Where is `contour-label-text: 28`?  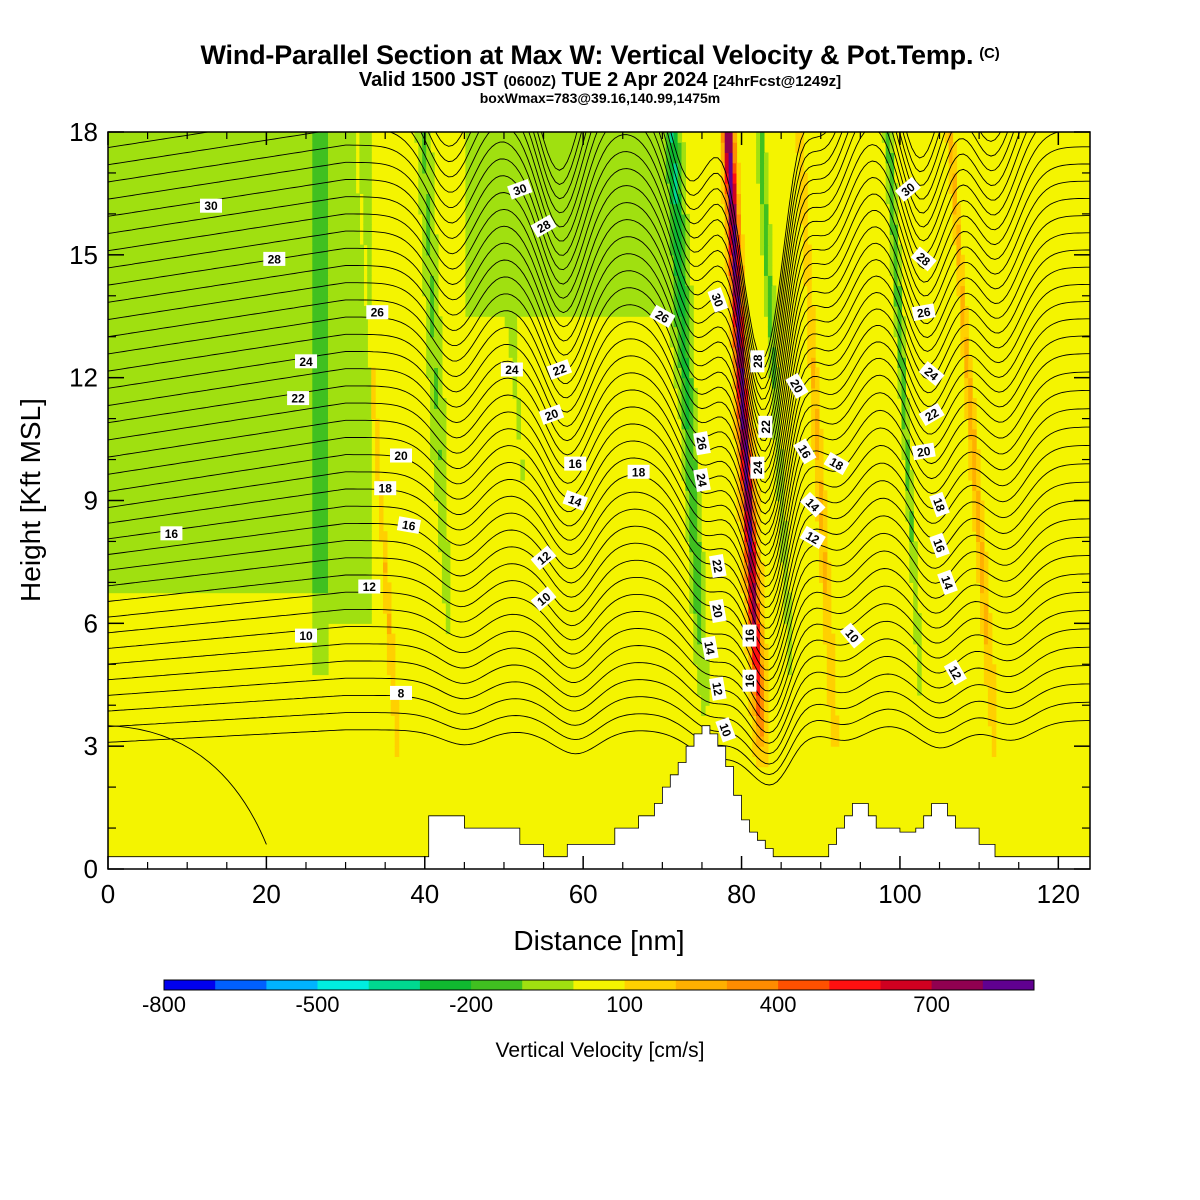 contour-label-text: 28 is located at coordinates (275, 259).